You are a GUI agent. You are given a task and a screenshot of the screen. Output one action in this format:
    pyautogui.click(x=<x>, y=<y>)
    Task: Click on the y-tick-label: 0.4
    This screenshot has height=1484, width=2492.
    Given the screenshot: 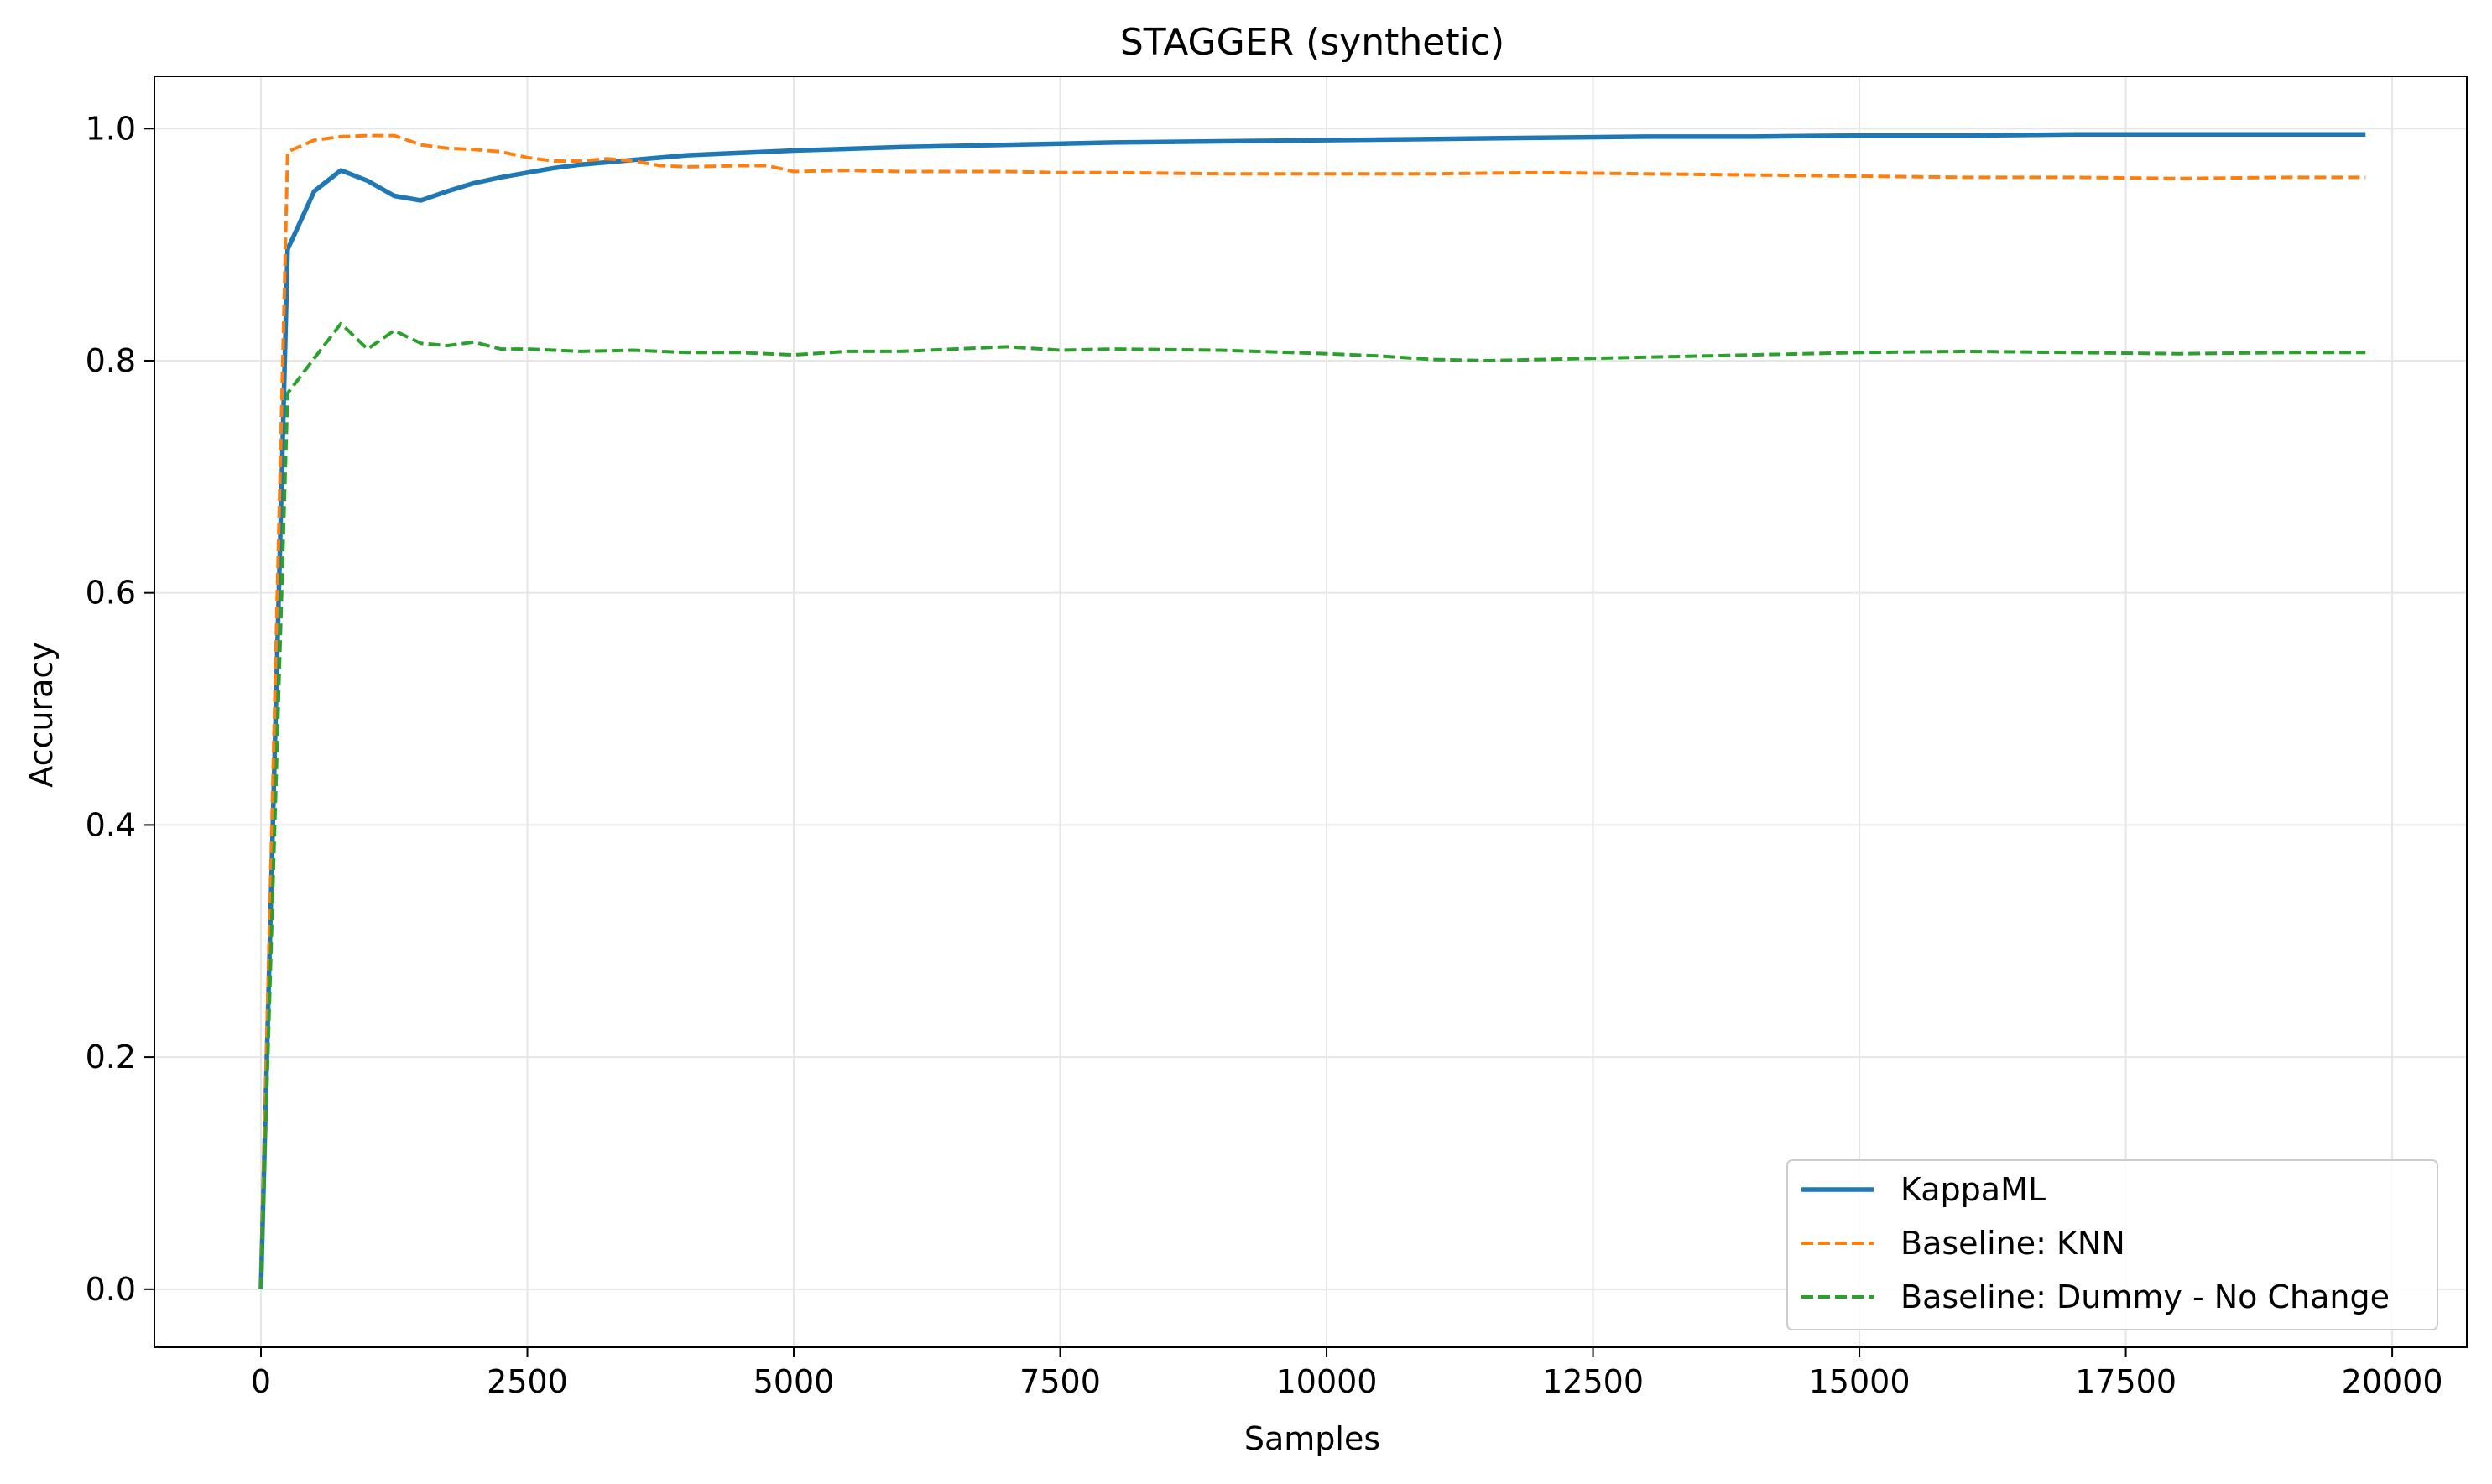 What is the action you would take?
    pyautogui.click(x=111, y=824)
    